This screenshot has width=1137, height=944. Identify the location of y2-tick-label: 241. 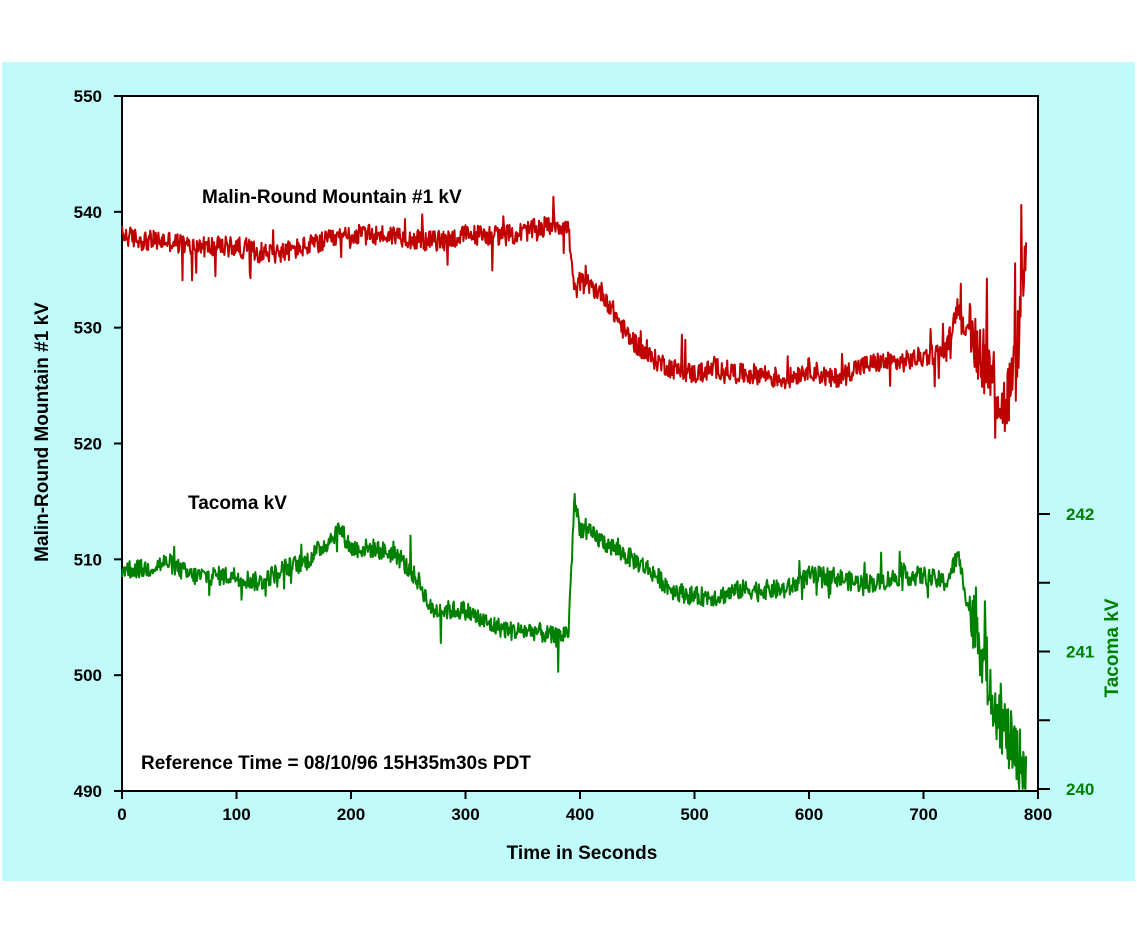
(1080, 652).